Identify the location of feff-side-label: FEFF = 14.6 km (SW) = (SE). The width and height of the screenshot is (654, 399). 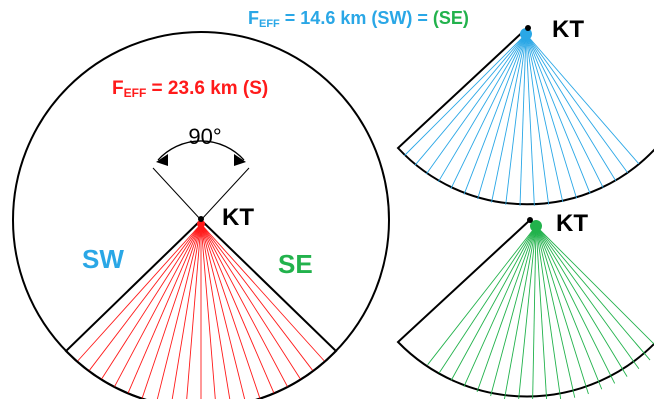
(358, 19).